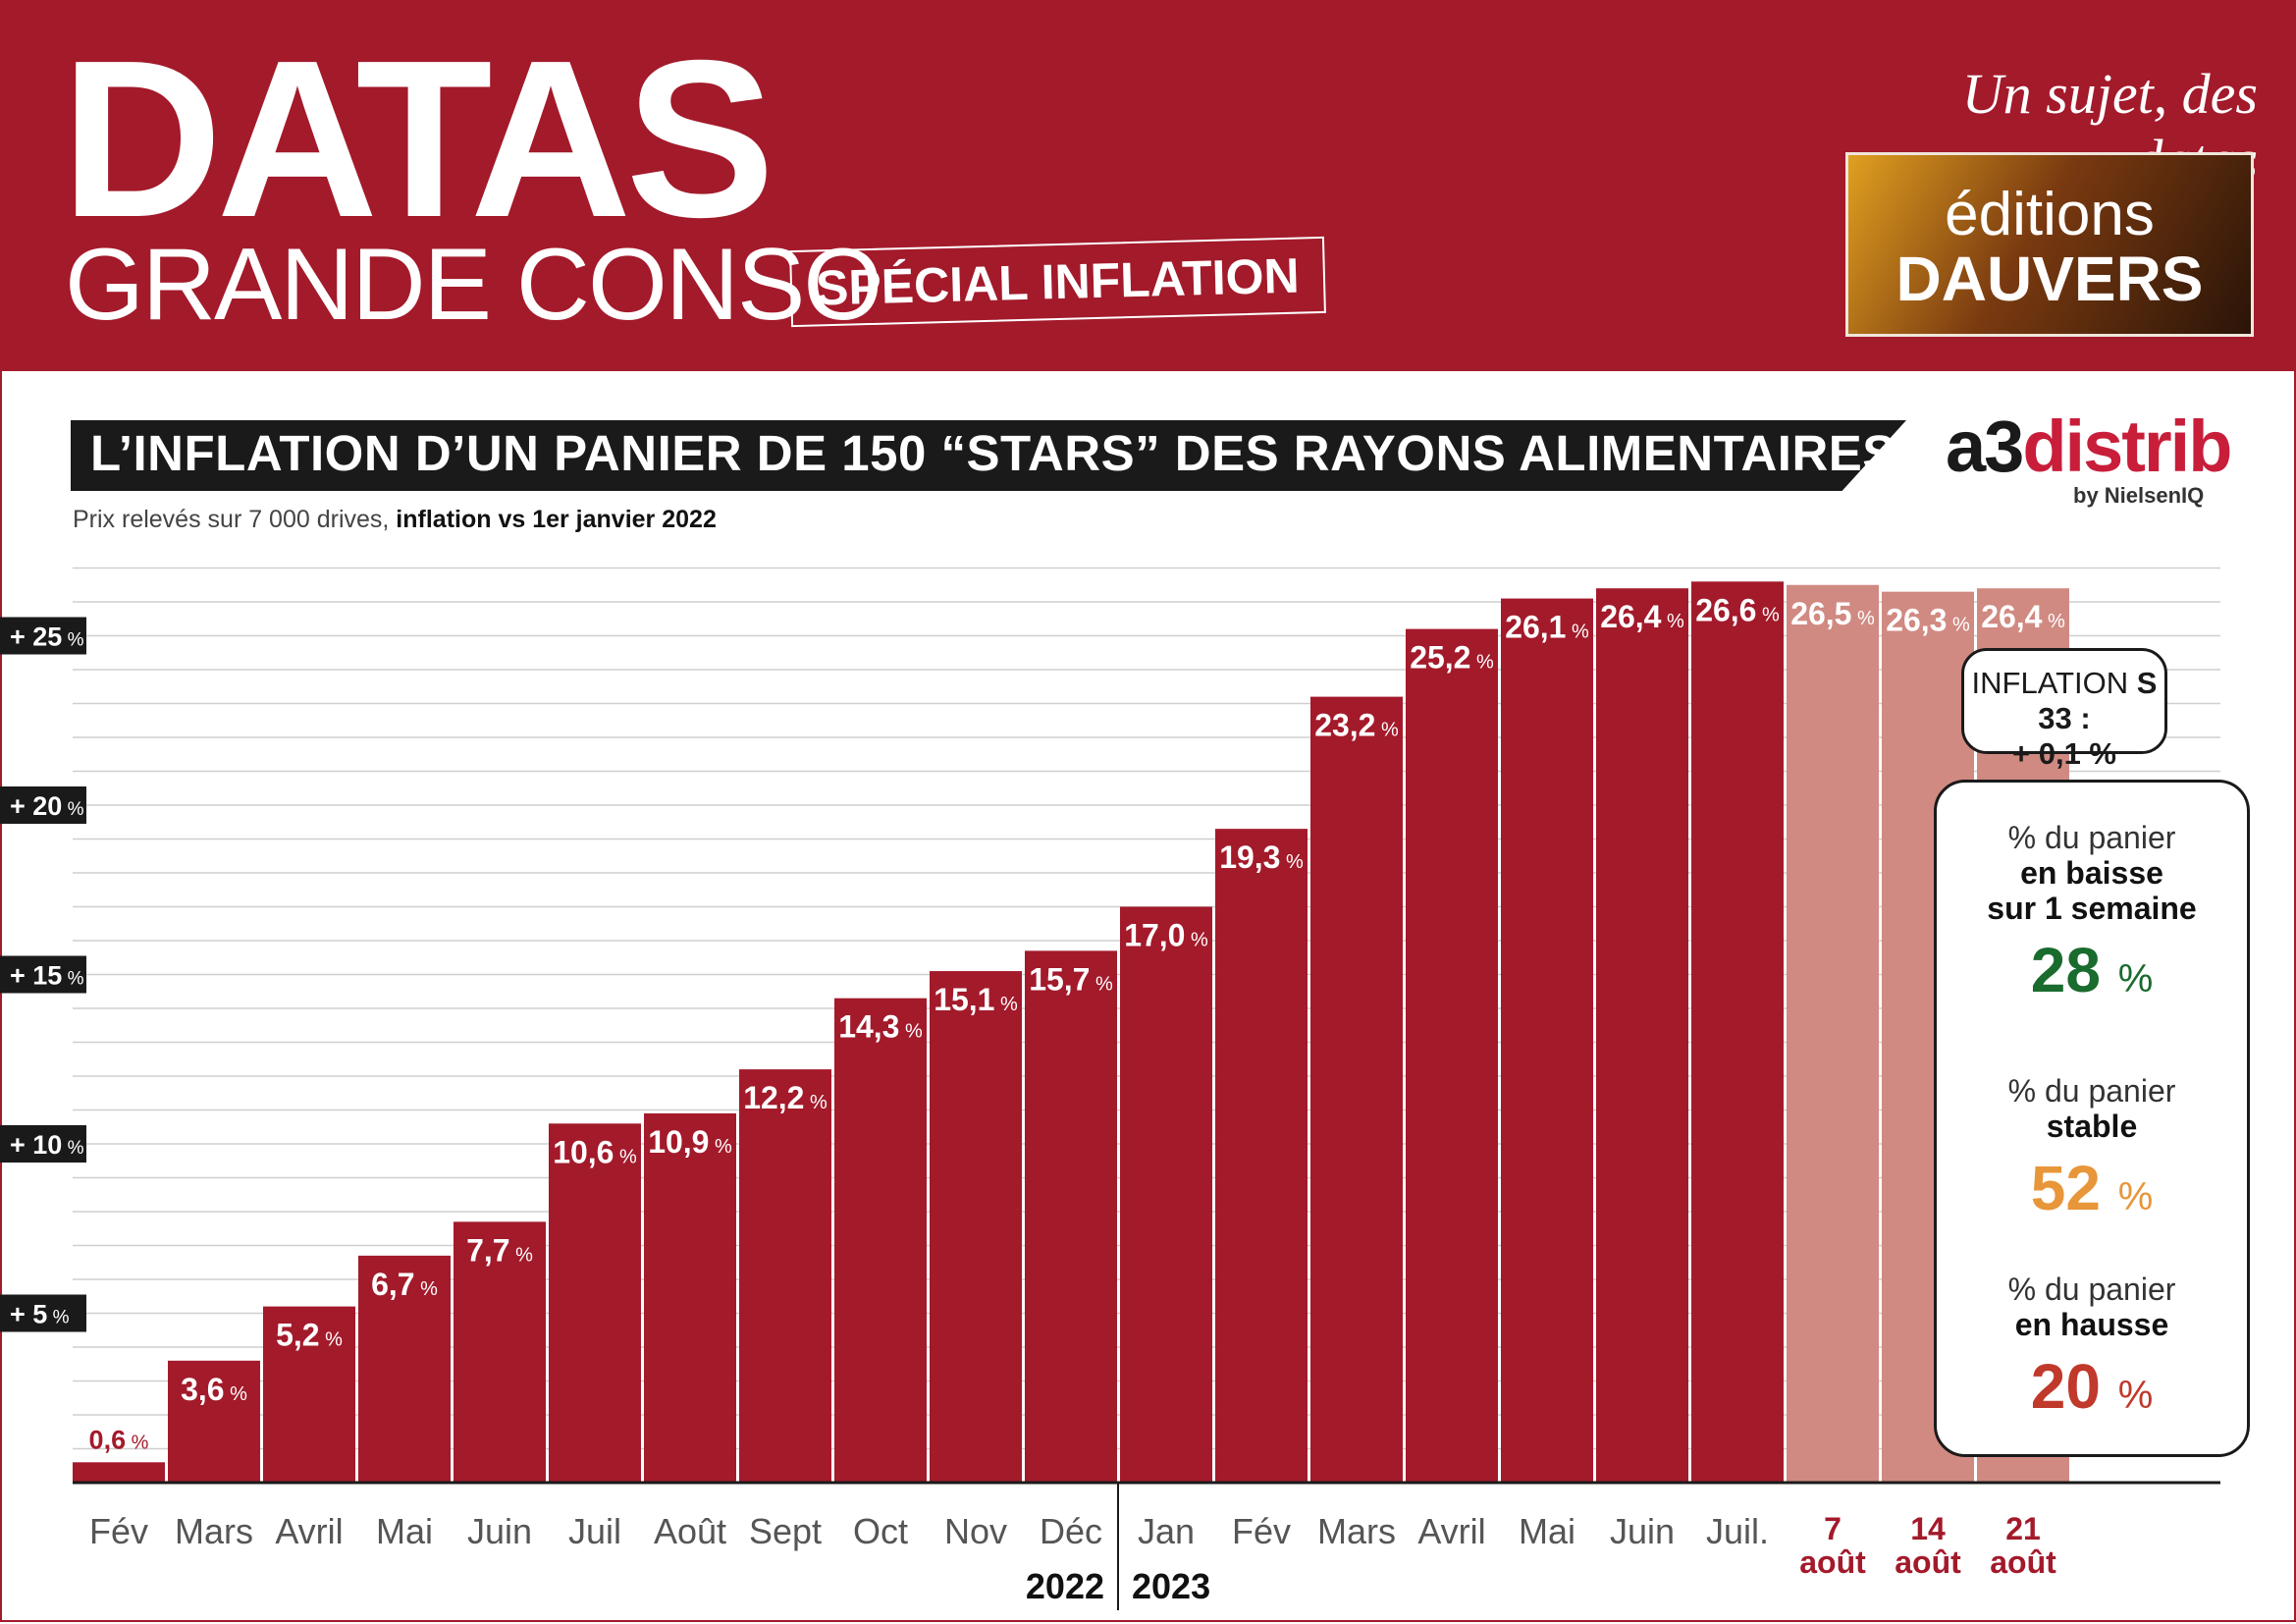 Image resolution: width=2296 pixels, height=1624 pixels. I want to click on a3distrib-logo: a3distrib, so click(2089, 446).